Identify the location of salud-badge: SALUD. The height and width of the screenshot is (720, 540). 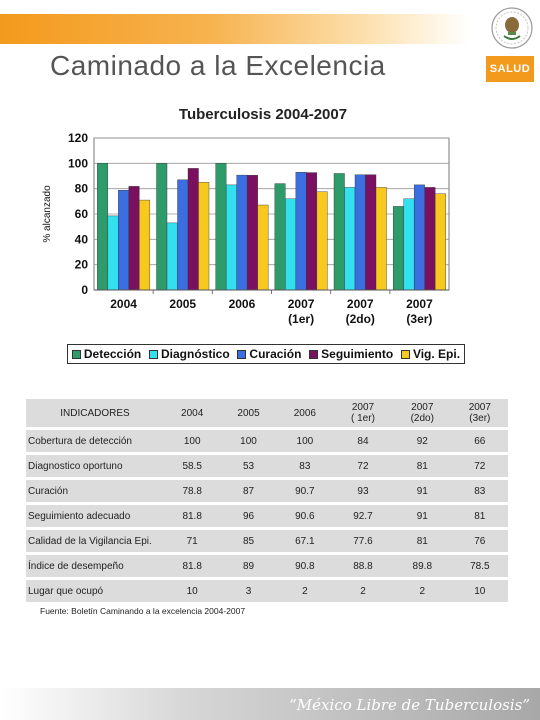
(510, 69).